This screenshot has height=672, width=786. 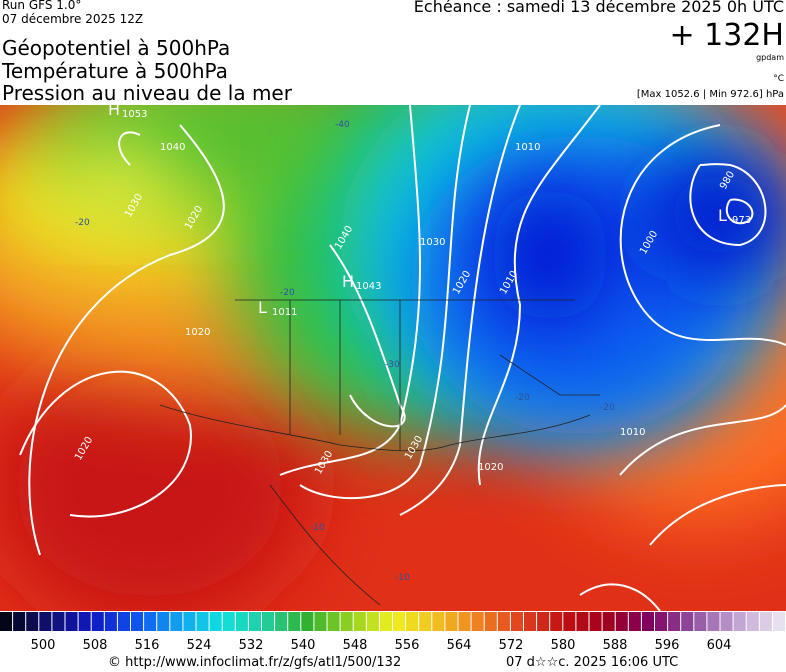 I want to click on colorbar-label: 564, so click(x=459, y=645).